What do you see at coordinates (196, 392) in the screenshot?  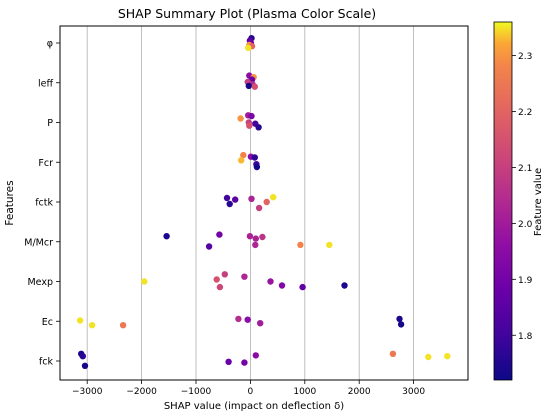 I see `x-tick-label: −1000` at bounding box center [196, 392].